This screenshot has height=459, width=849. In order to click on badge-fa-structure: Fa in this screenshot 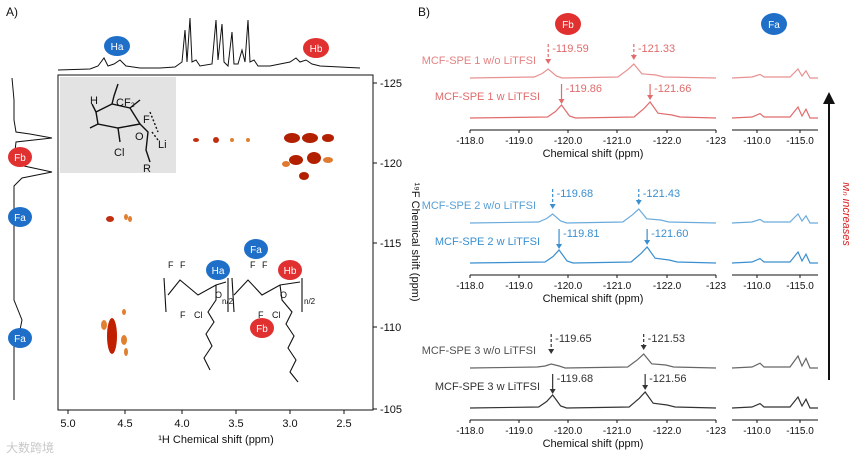, I will do `click(256, 249)`.